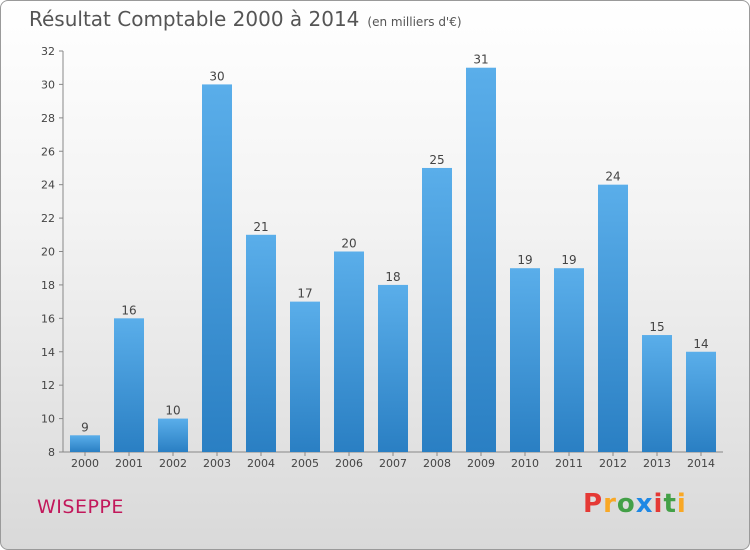 Image resolution: width=750 pixels, height=550 pixels. Describe the element at coordinates (670, 504) in the screenshot. I see `logo-letter: t` at that location.